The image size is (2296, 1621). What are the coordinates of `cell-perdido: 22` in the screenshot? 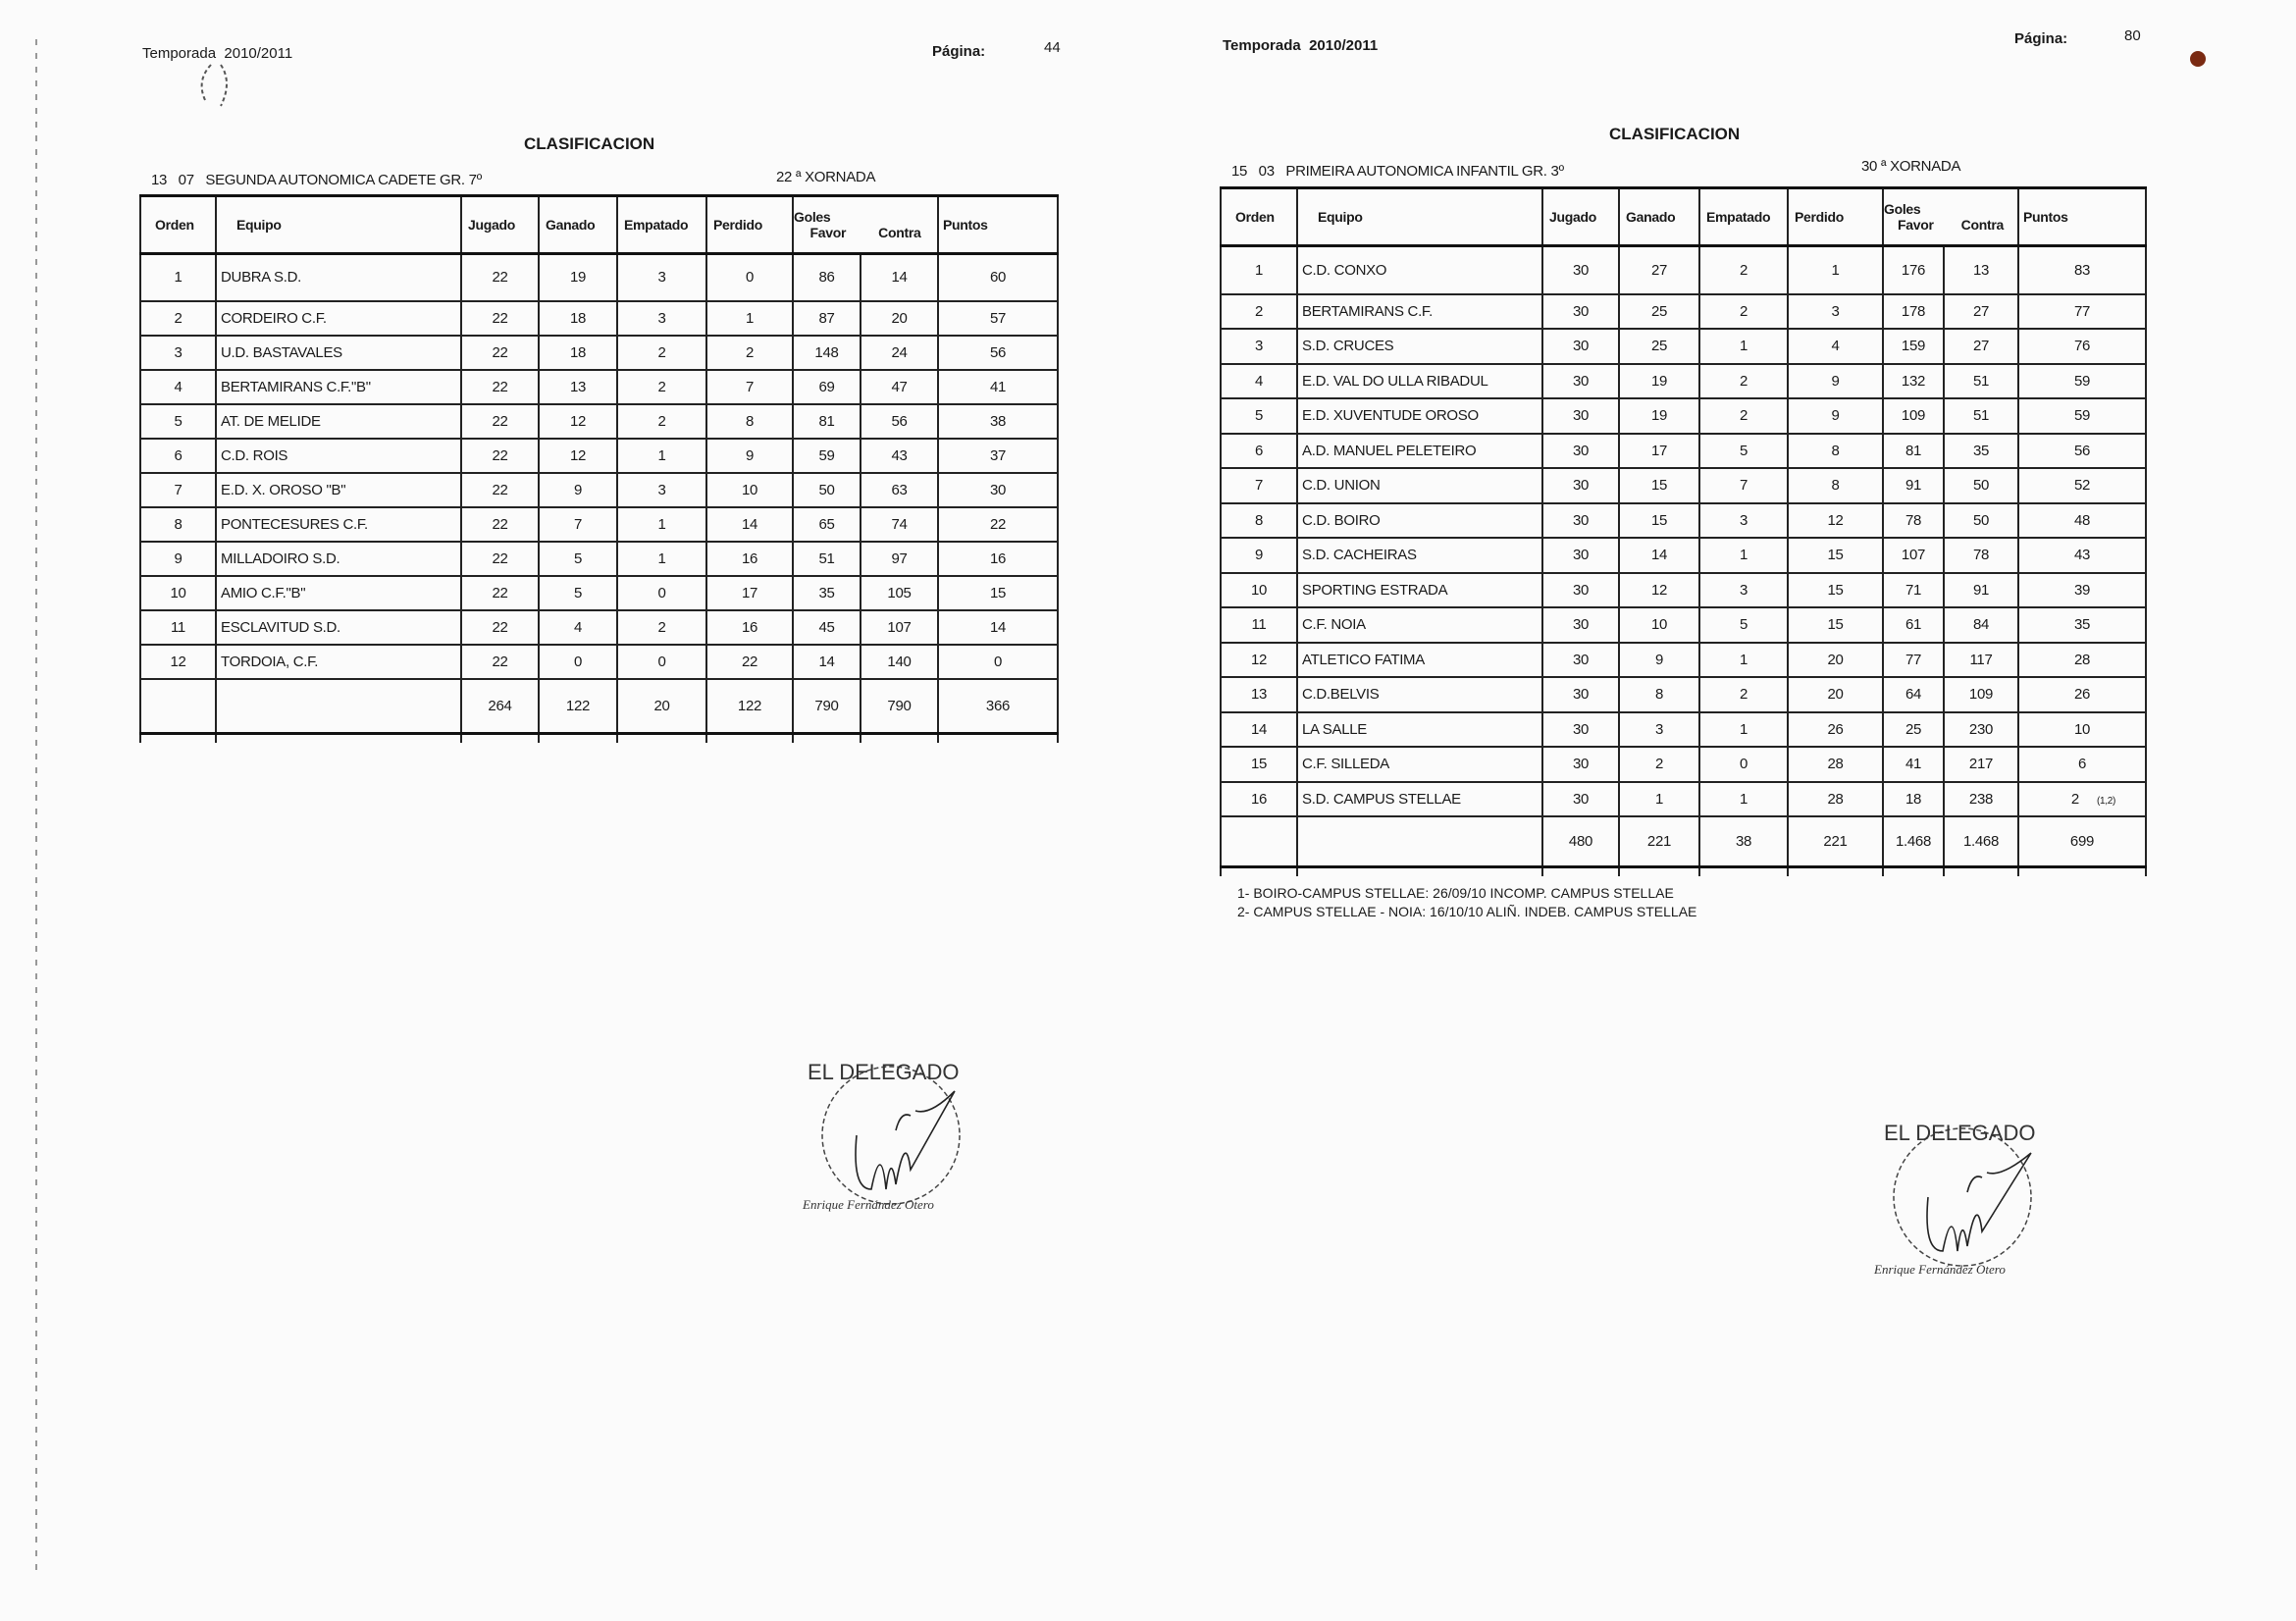 It's located at (749, 661).